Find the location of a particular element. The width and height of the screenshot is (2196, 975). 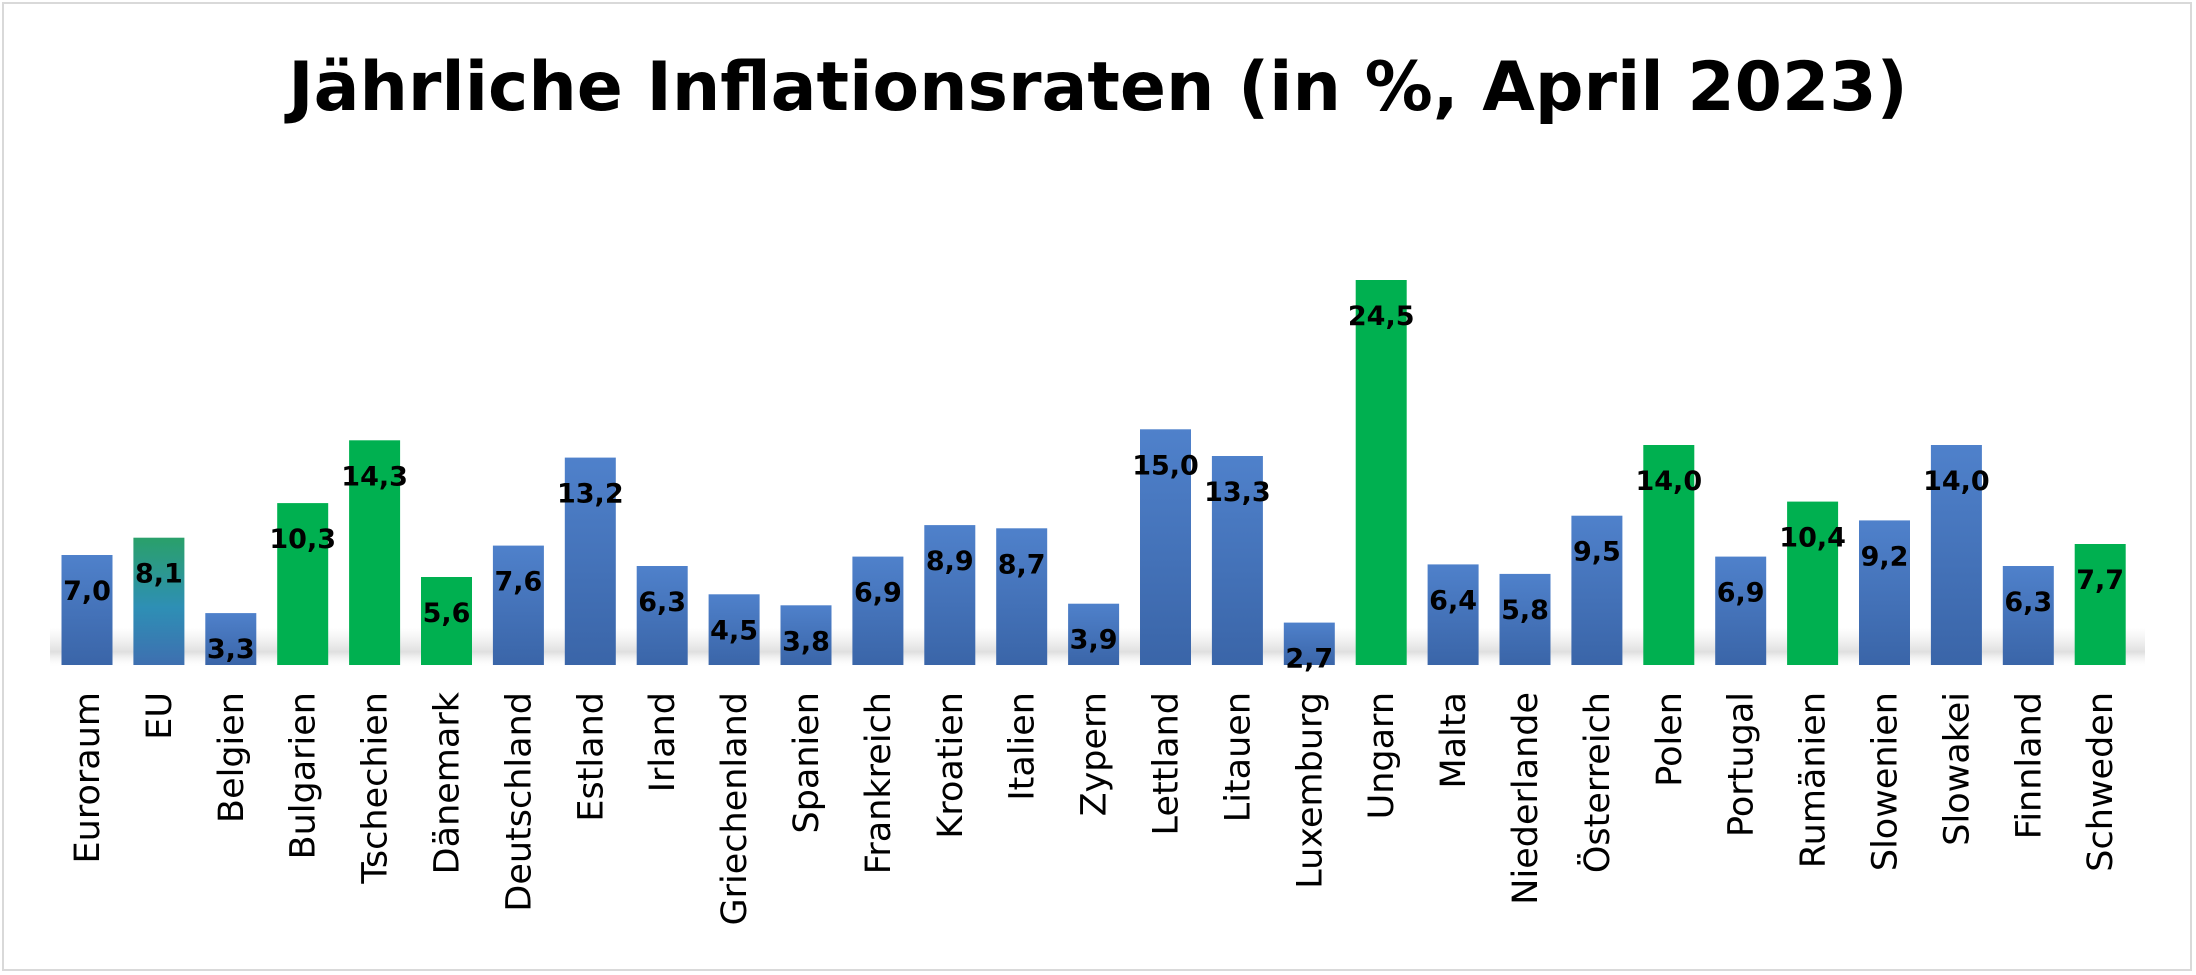

data-label-17: 2,7 is located at coordinates (1309, 659).